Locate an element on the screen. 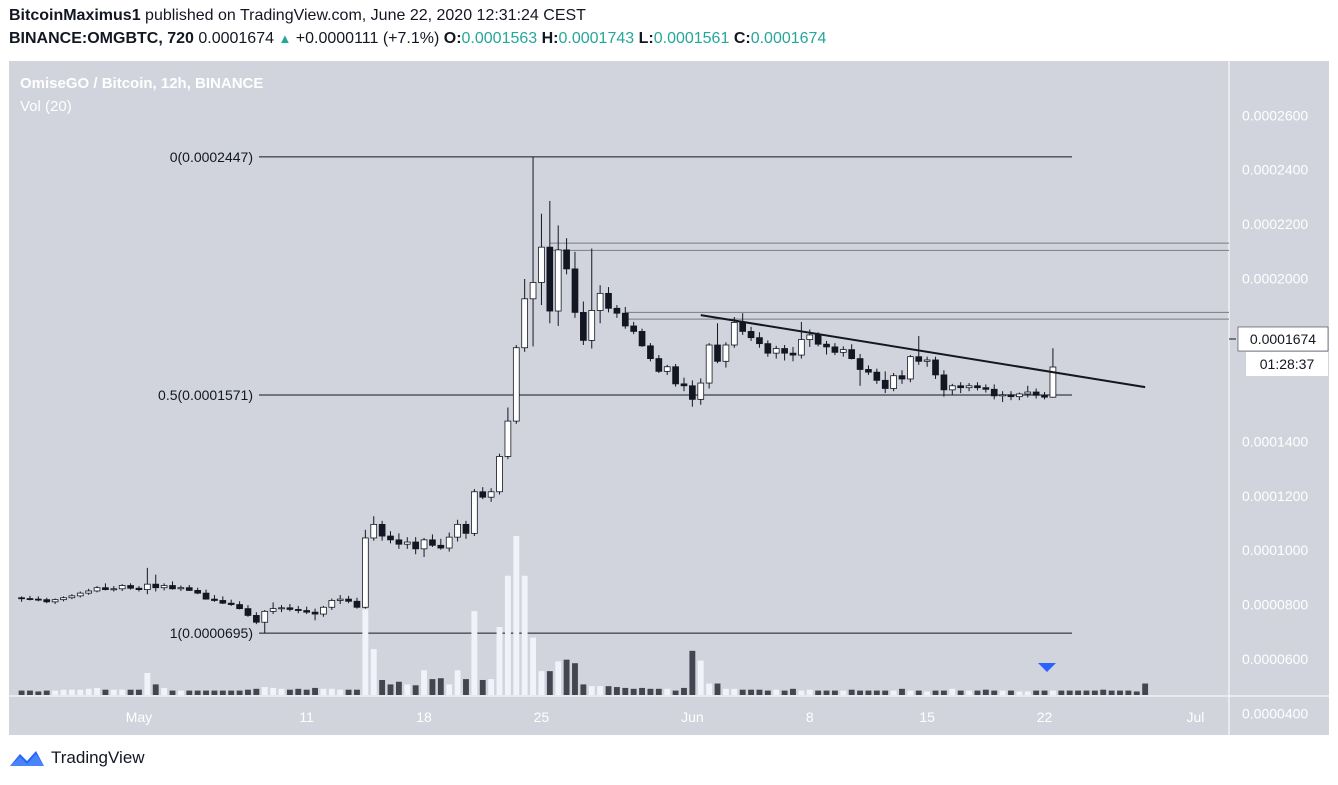 Image resolution: width=1338 pixels, height=785 pixels. marker-down-icon is located at coordinates (1047, 667).